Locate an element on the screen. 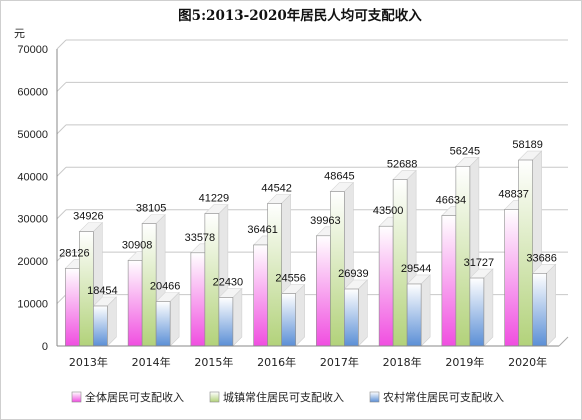 The height and width of the screenshot is (420, 582). bar-data-label: 26939 is located at coordinates (353, 274).